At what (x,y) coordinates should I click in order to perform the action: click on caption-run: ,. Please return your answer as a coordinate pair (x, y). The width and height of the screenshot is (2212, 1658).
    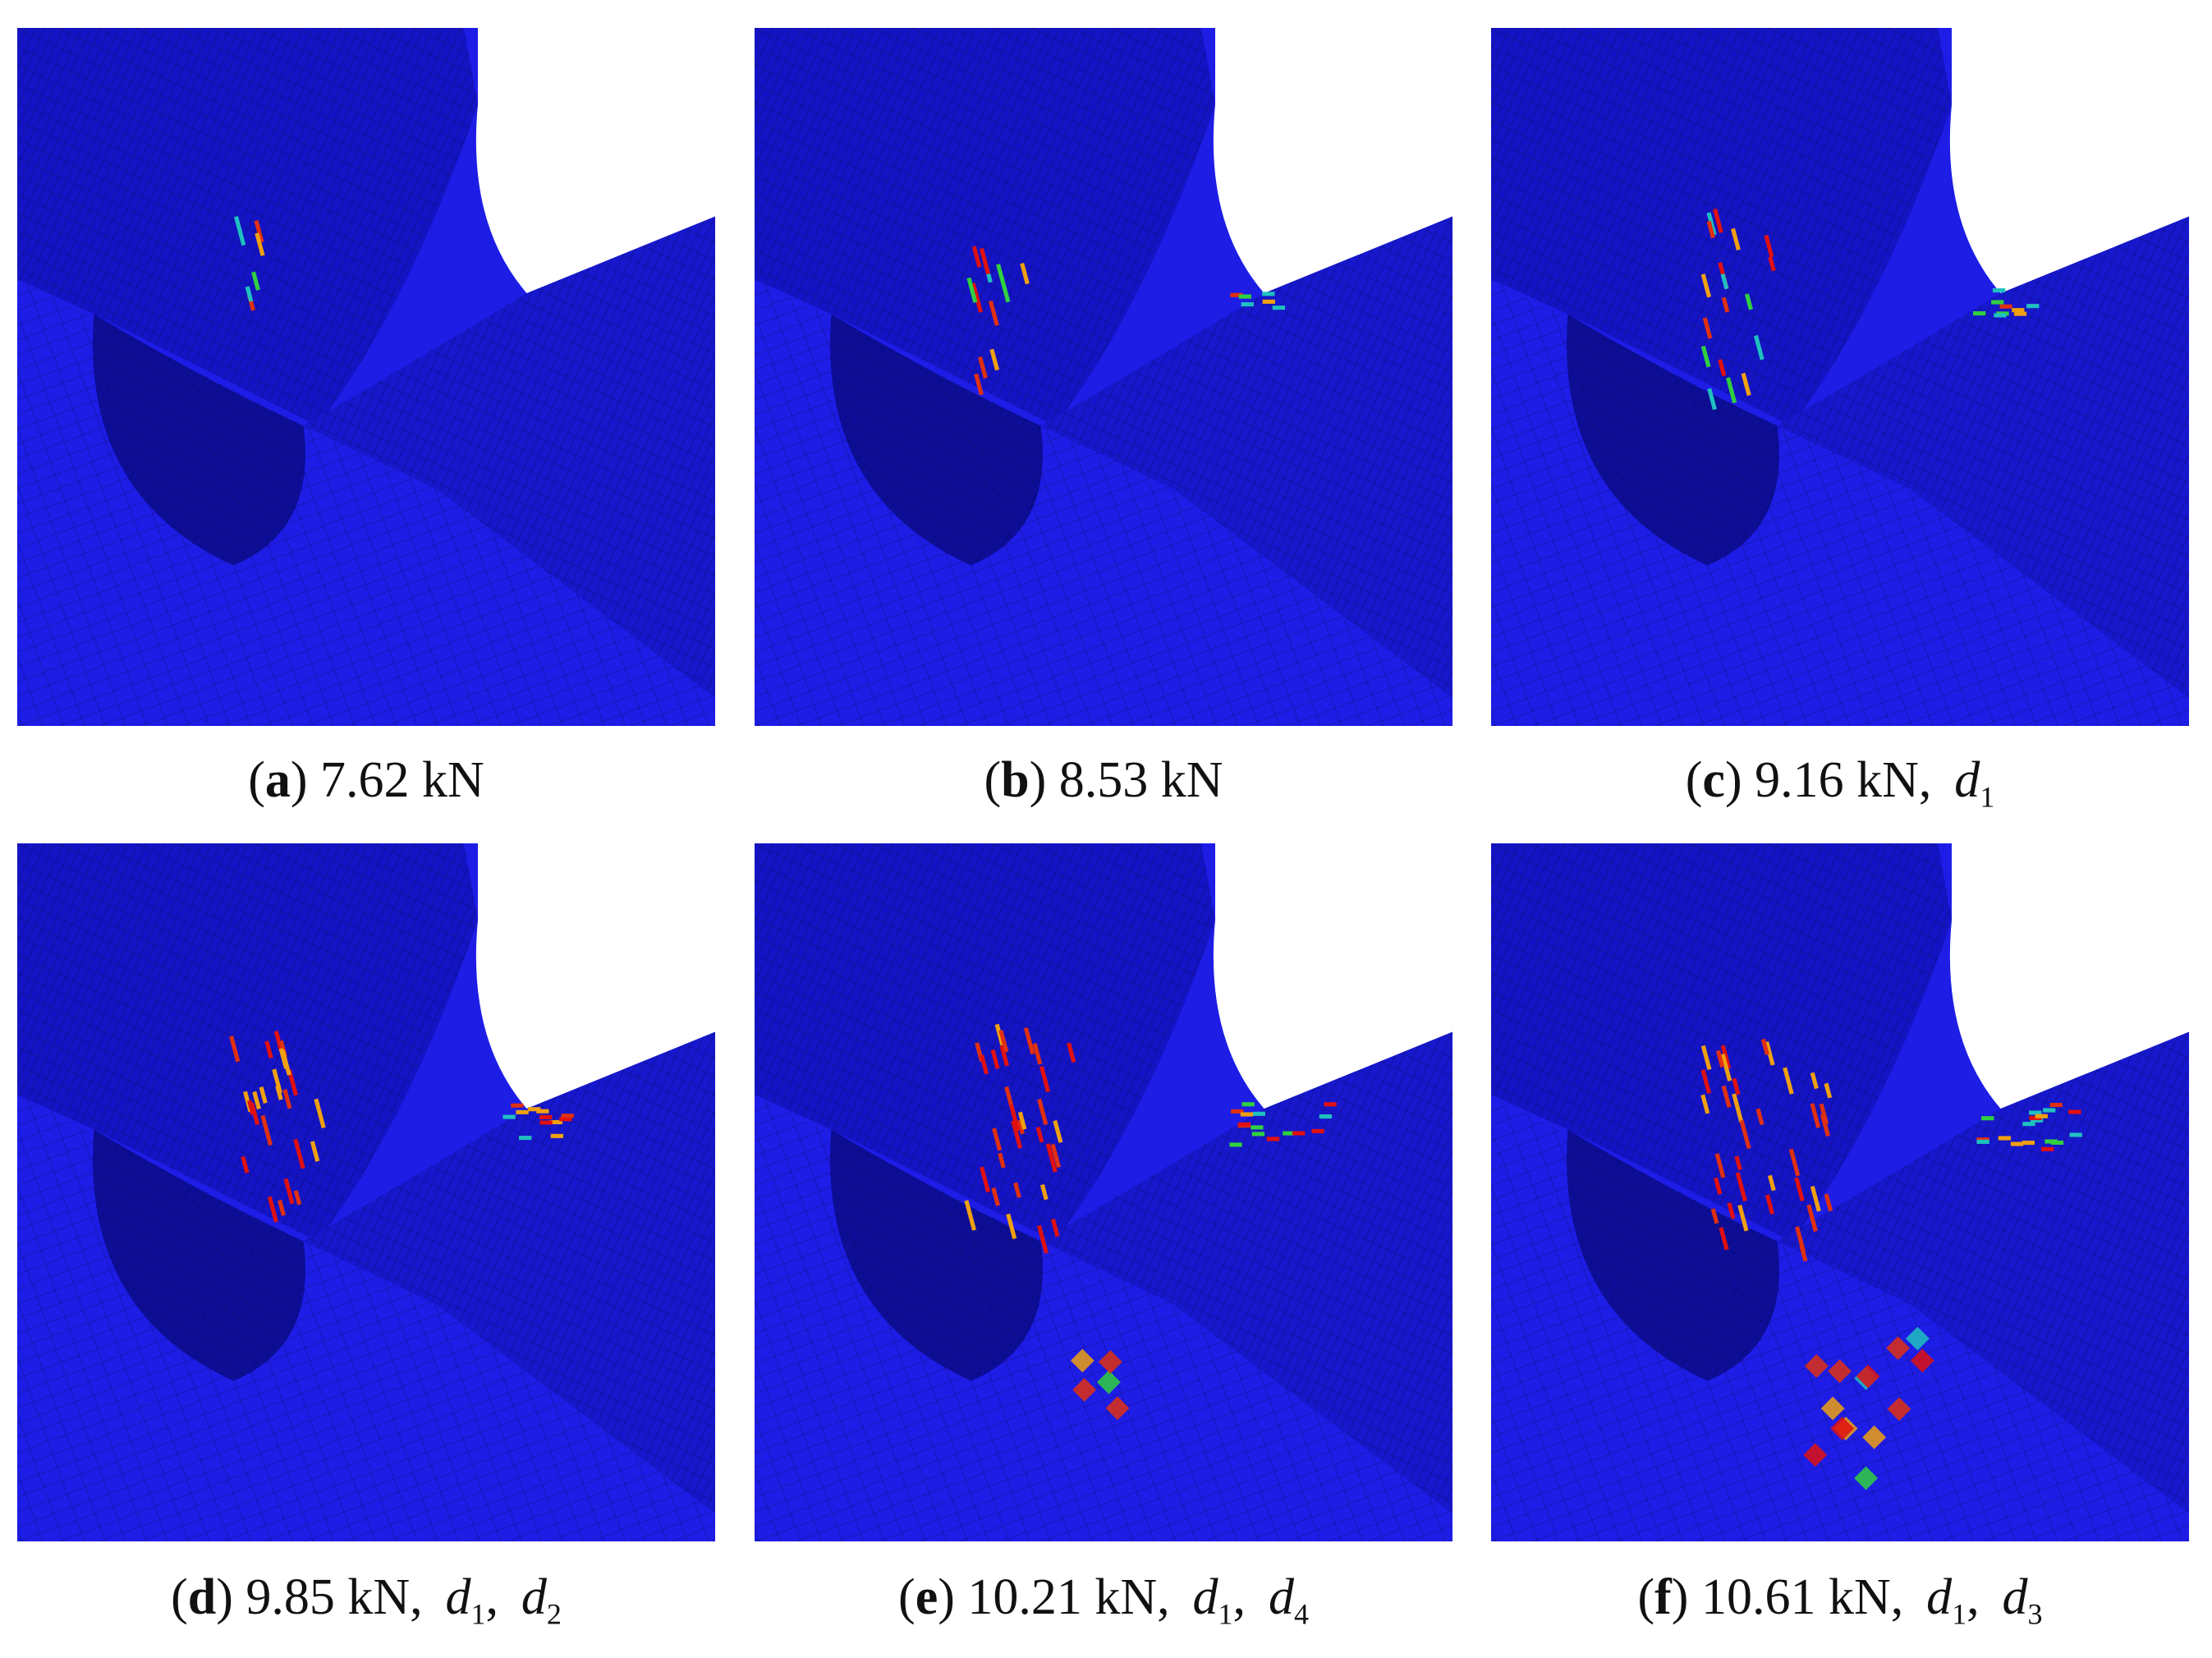
    Looking at the image, I should click on (1239, 1597).